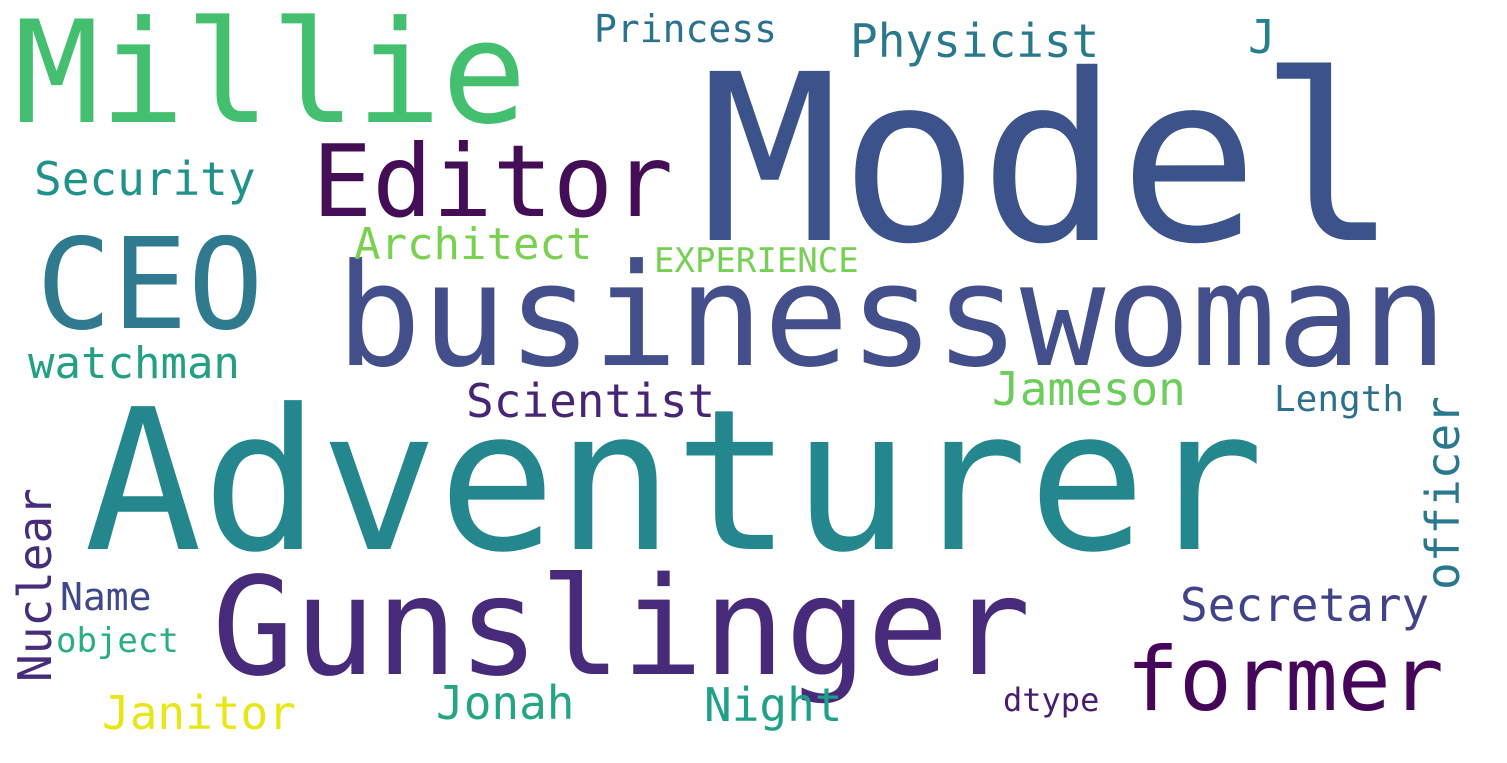  I want to click on word-ceo: CEO, so click(150, 284).